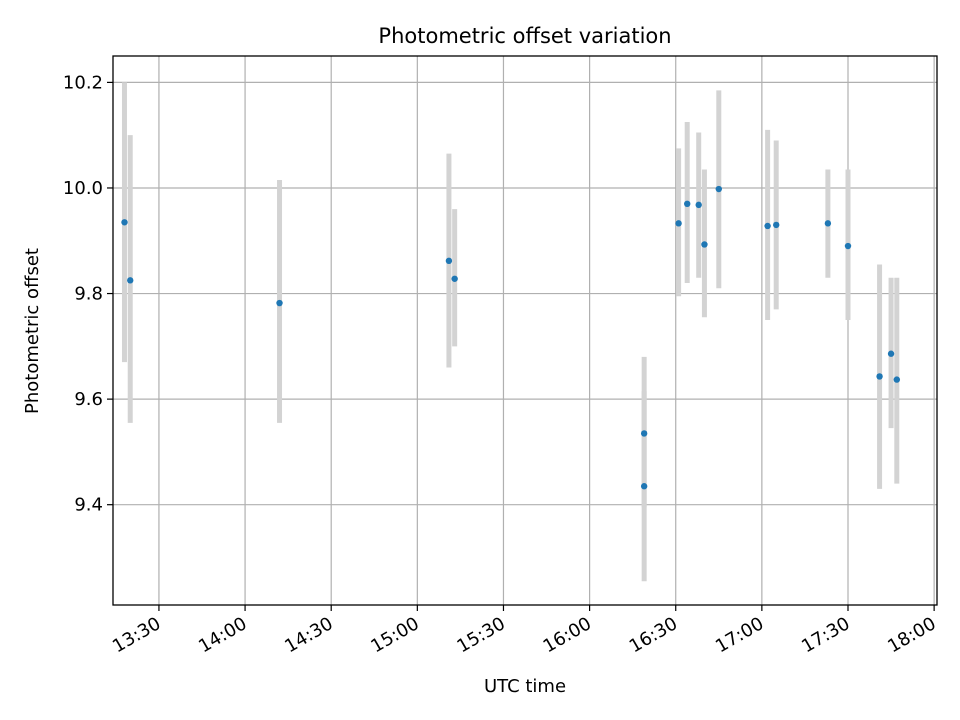 The height and width of the screenshot is (720, 960). What do you see at coordinates (83, 82) in the screenshot?
I see `y-tick-label: 10.2` at bounding box center [83, 82].